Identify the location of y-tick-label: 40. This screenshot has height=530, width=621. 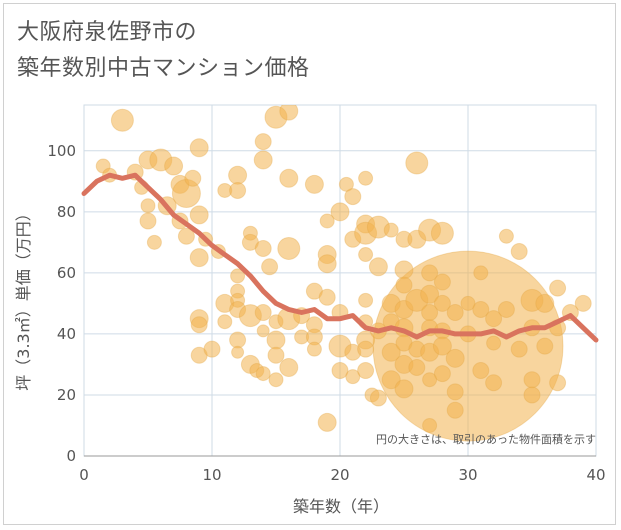
(66, 334).